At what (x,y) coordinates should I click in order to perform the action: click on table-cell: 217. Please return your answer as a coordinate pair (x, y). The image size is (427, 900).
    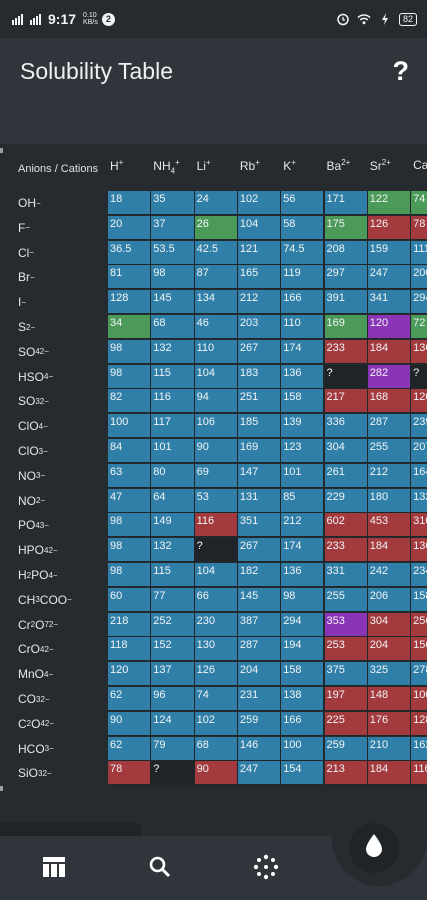
    Looking at the image, I should click on (346, 401).